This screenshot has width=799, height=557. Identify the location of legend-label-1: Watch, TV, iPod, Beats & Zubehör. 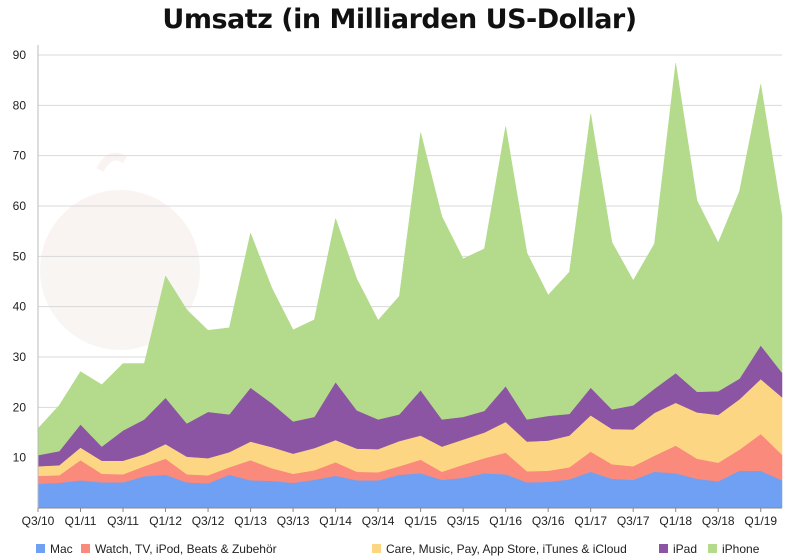
(186, 549).